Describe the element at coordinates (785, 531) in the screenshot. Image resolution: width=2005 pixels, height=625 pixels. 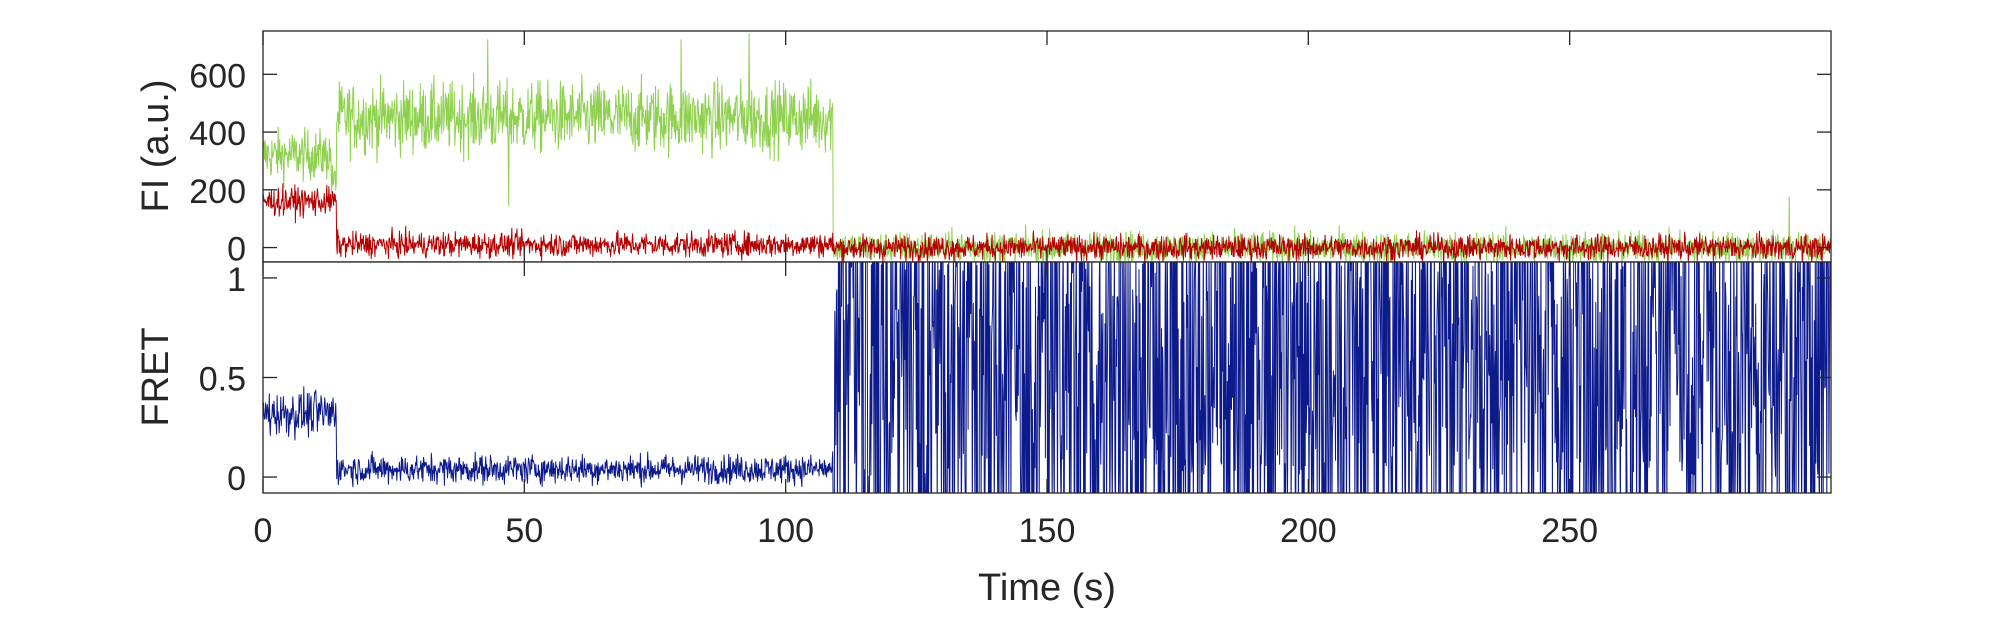
I see `x-tick-label: 100` at that location.